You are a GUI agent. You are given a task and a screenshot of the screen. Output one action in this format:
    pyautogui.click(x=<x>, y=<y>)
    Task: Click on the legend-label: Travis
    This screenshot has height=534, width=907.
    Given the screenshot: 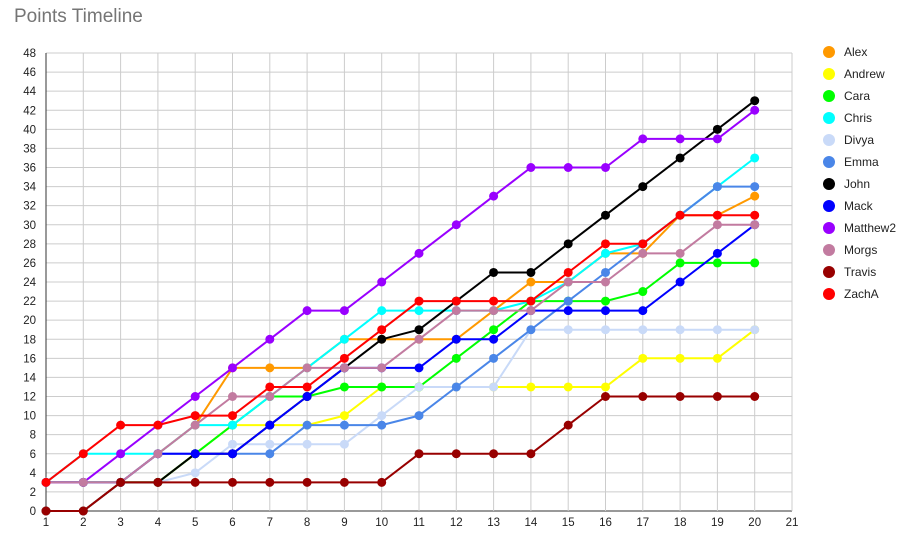 What is the action you would take?
    pyautogui.click(x=860, y=272)
    